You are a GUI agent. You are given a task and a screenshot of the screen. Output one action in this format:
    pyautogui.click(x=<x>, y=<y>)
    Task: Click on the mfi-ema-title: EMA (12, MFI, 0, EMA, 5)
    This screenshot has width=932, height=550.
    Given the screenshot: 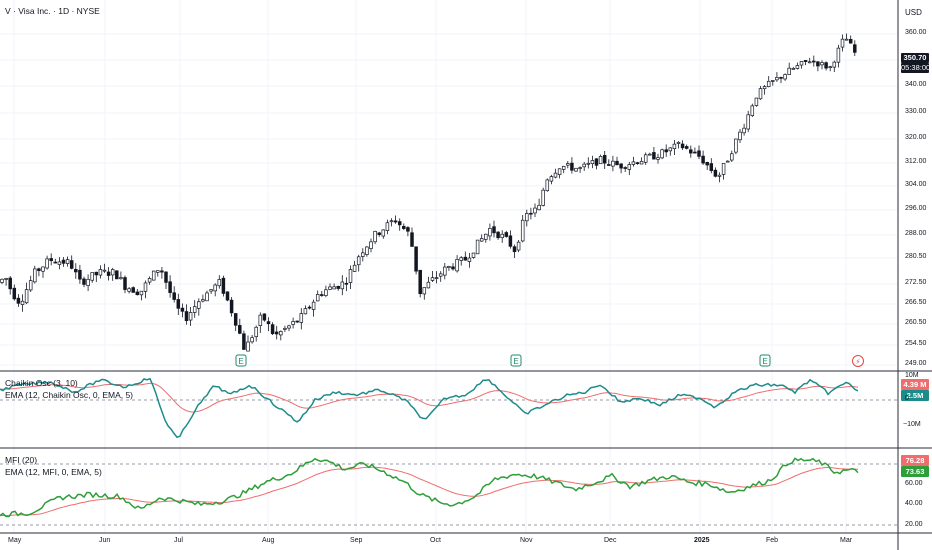 What is the action you would take?
    pyautogui.click(x=53, y=472)
    